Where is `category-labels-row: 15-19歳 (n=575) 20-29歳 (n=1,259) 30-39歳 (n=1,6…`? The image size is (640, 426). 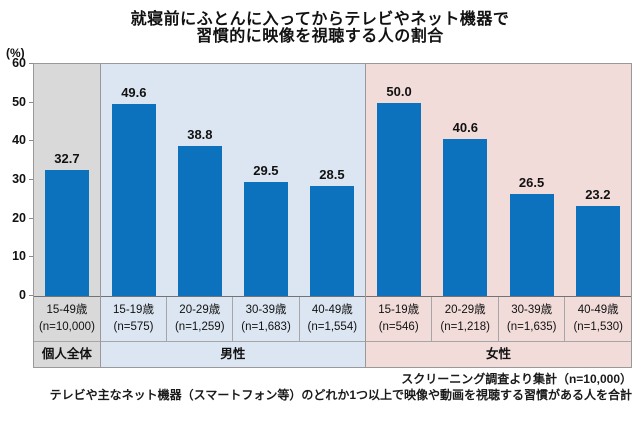 category-labels-row: 15-19歳 (n=575) 20-29歳 (n=1,259) 30-39歳 (n=1,6… is located at coordinates (232, 318).